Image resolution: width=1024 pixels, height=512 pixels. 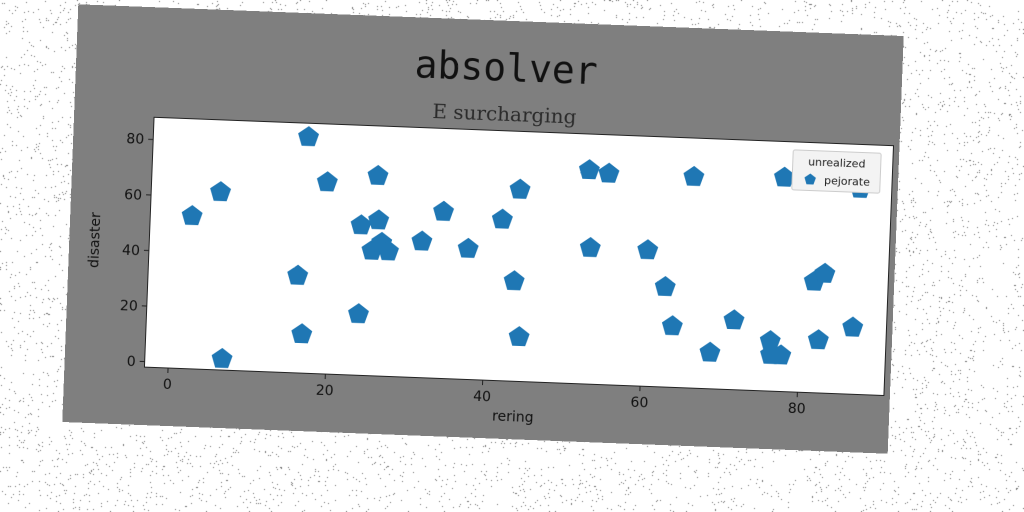 What do you see at coordinates (133, 195) in the screenshot?
I see `y-tick-label: 60` at bounding box center [133, 195].